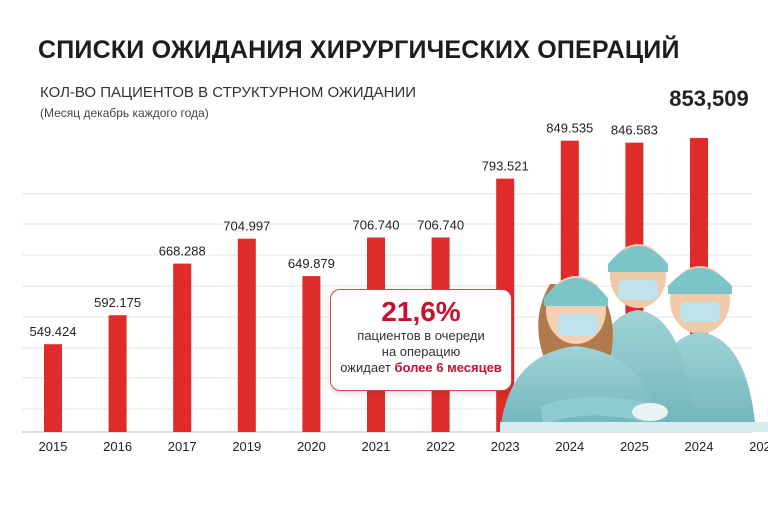  What do you see at coordinates (117, 302) in the screenshot?
I see `data-label: 592.175` at bounding box center [117, 302].